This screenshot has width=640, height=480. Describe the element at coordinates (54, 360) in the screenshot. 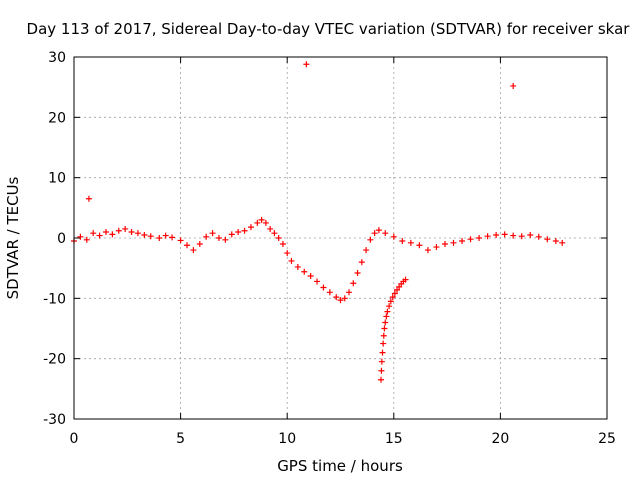

I see `y-tick-label: -20` at that location.